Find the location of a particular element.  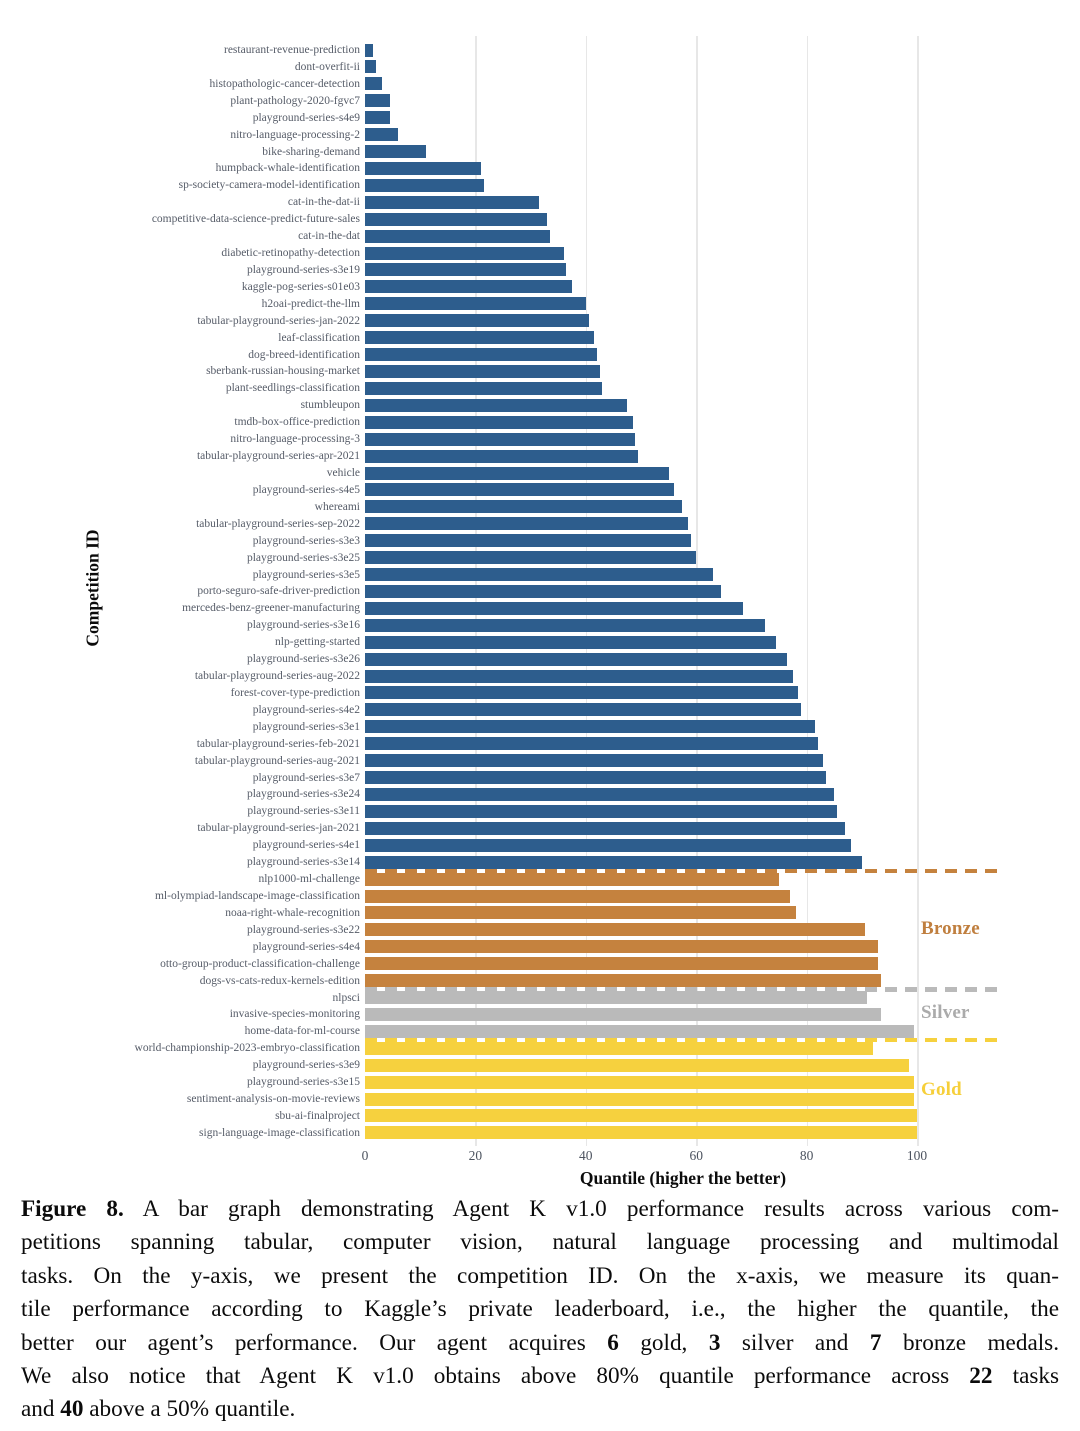

bar-label: porto-seguro-safe-driver-prediction is located at coordinates (278, 591).